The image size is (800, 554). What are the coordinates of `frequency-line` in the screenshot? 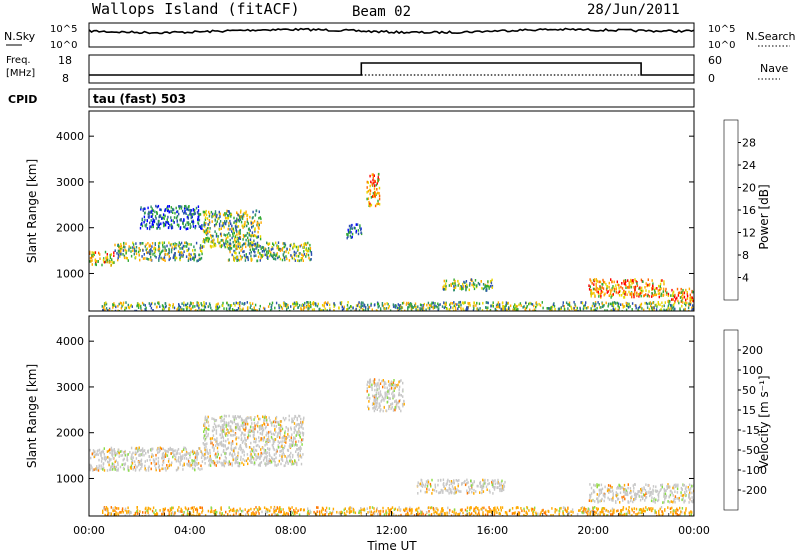 It's located at (391, 69).